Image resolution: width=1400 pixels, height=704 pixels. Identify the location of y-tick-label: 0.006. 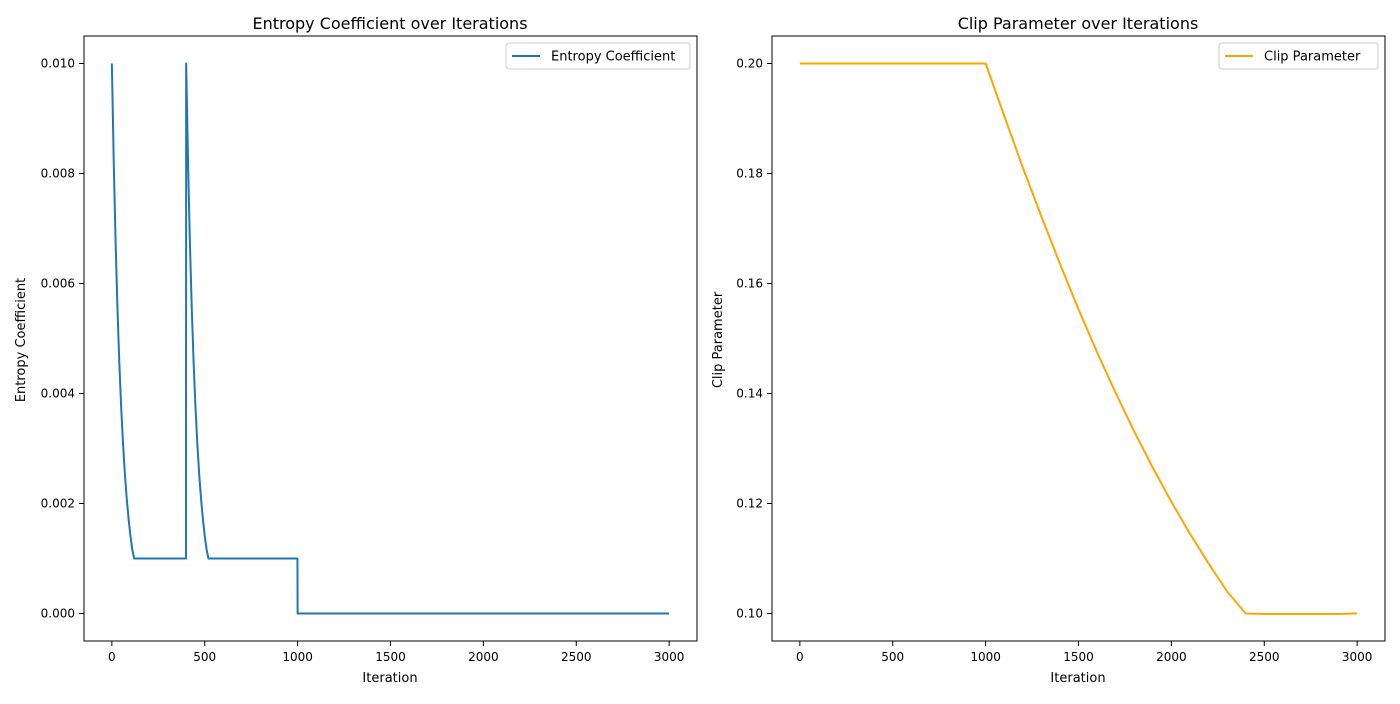
(58, 284).